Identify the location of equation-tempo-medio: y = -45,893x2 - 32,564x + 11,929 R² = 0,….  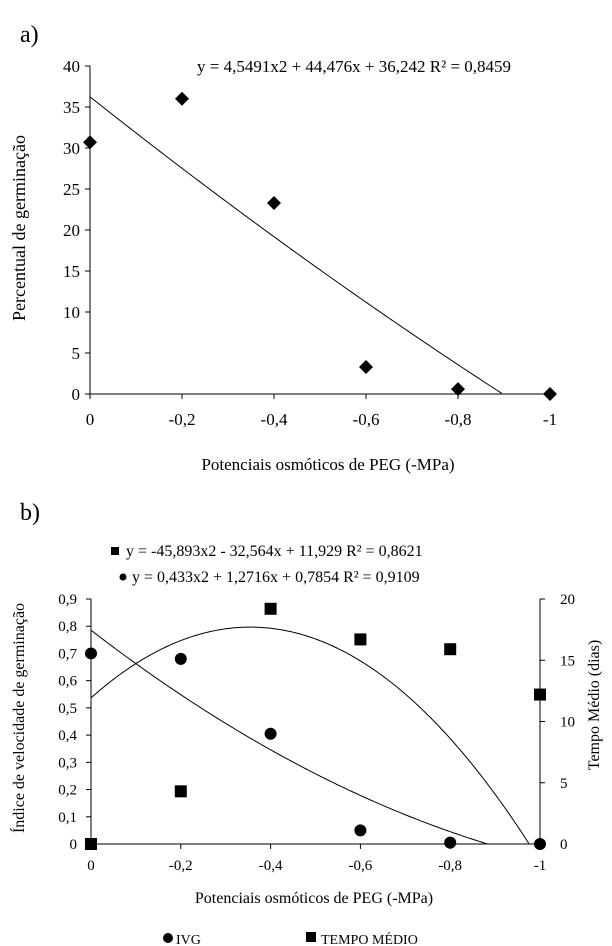
(274, 551).